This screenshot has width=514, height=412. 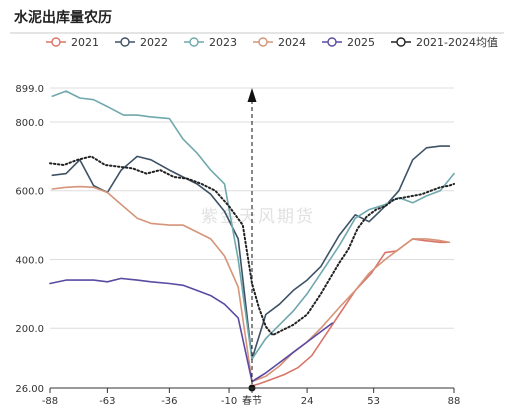 I want to click on x-tick-label-2: -36, so click(x=169, y=401).